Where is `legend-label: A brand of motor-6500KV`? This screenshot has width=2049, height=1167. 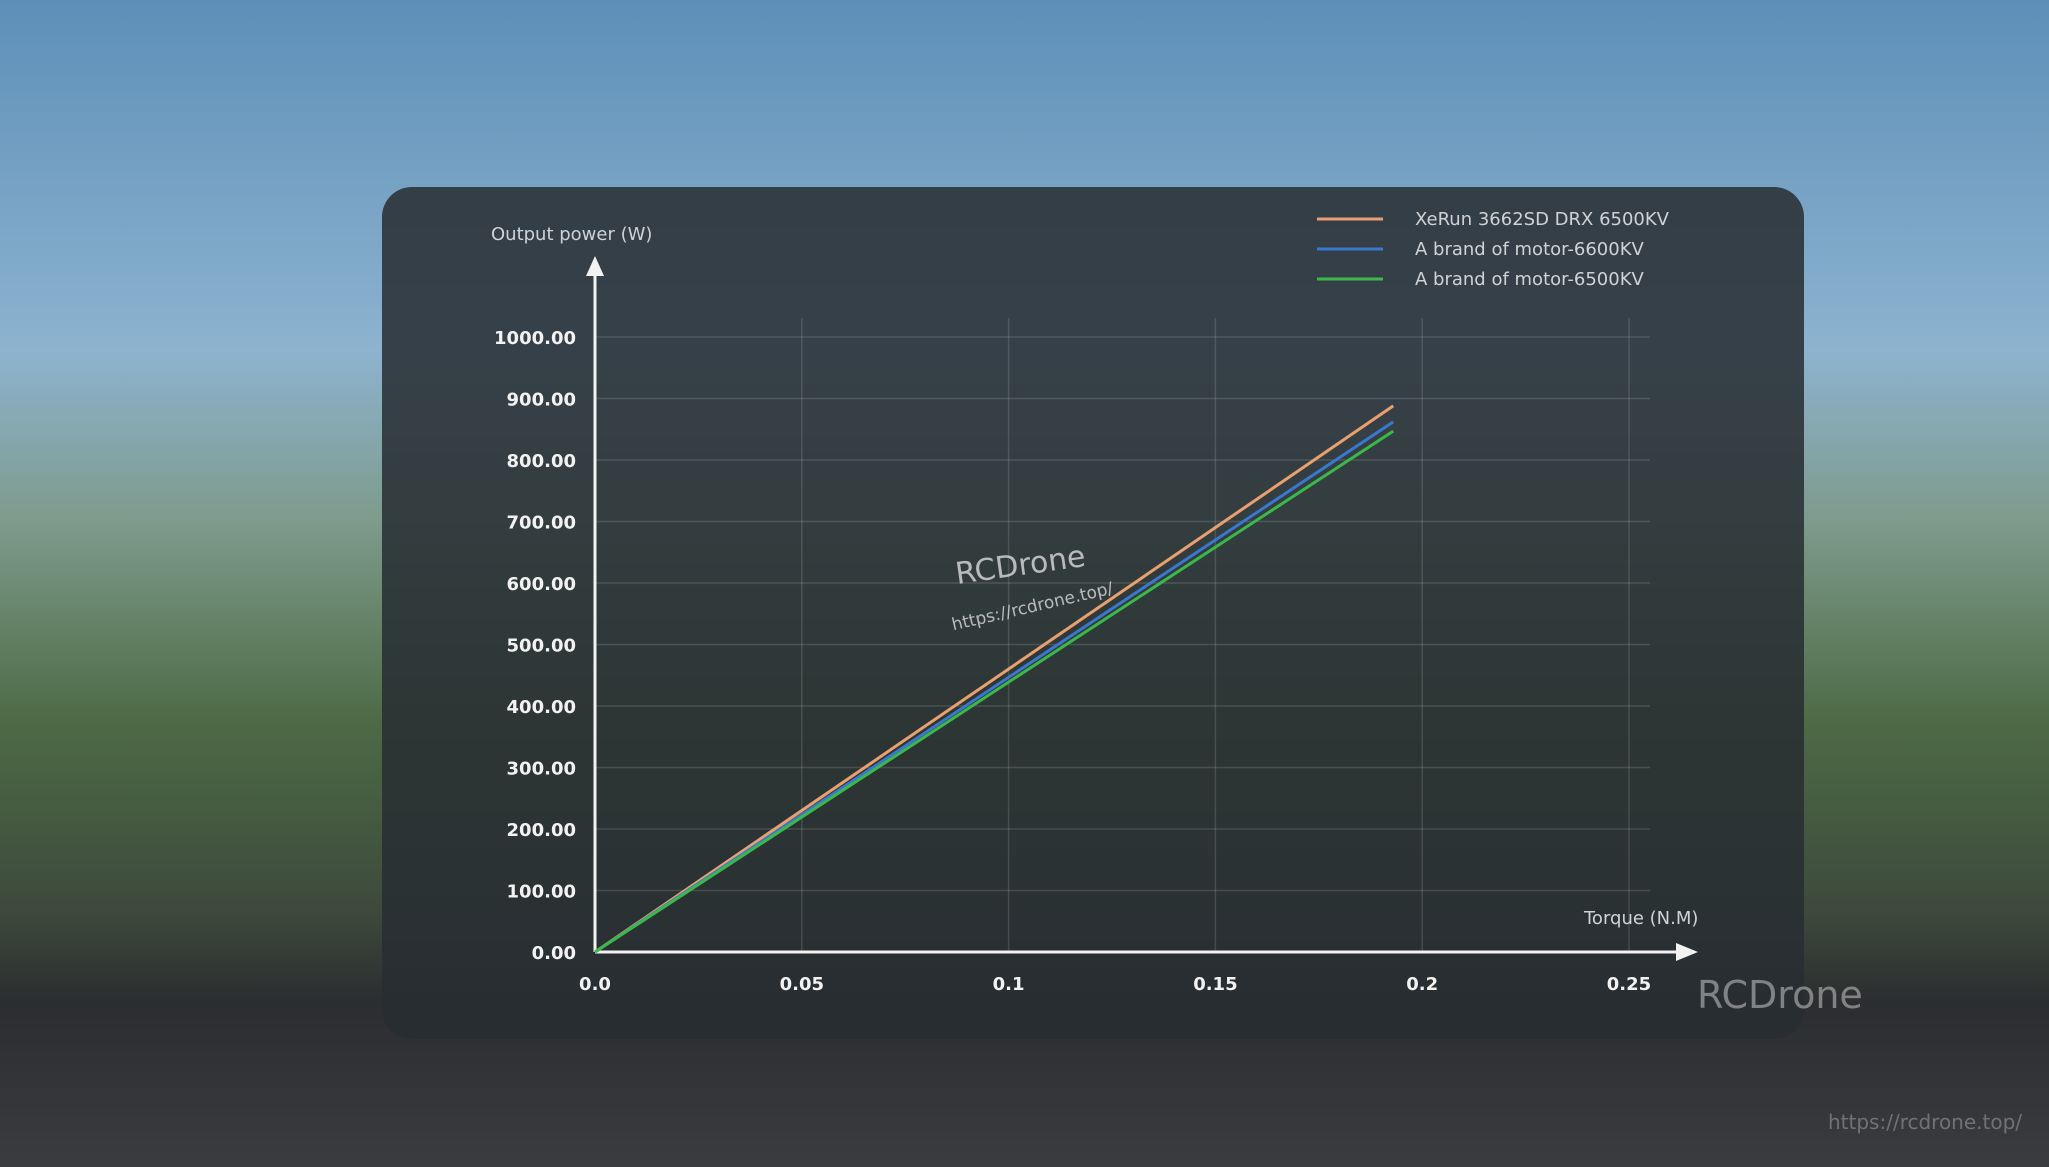
legend-label: A brand of motor-6500KV is located at coordinates (1529, 279).